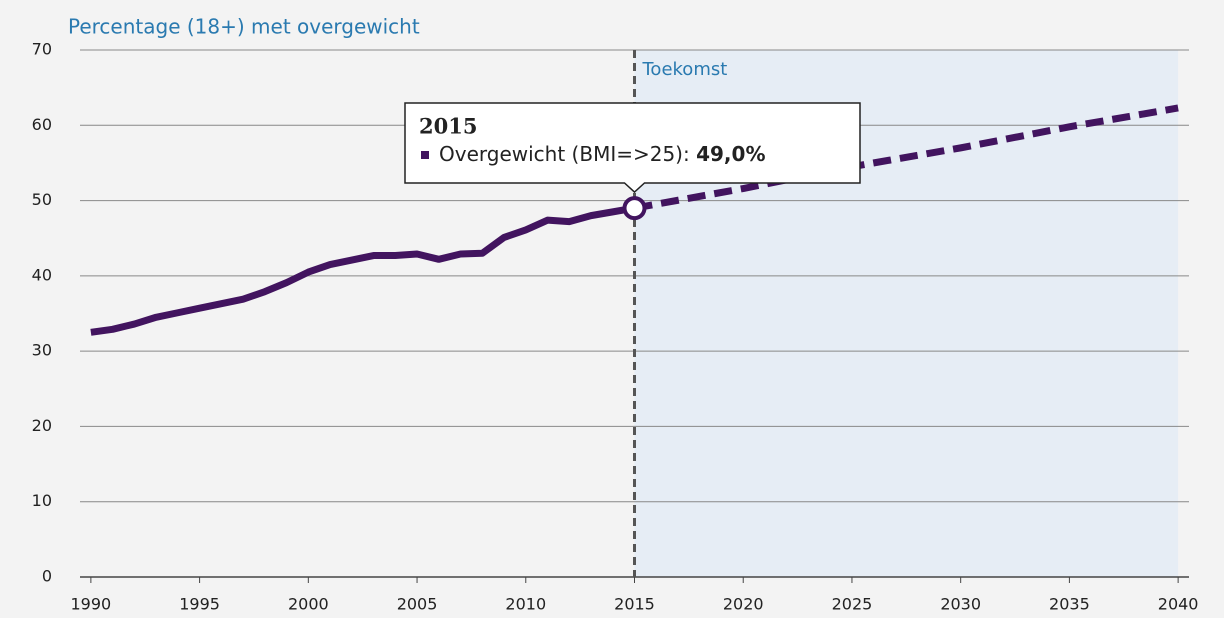  I want to click on x-tick-label: 1990, so click(91, 604).